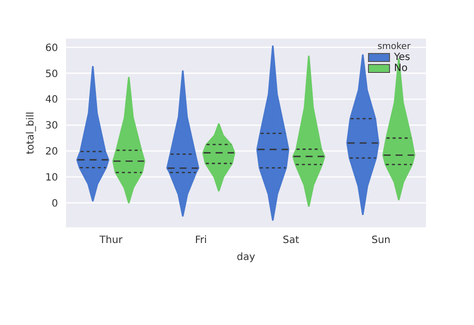 Image resolution: width=474 pixels, height=325 pixels. I want to click on y-tick-label: 30, so click(51, 126).